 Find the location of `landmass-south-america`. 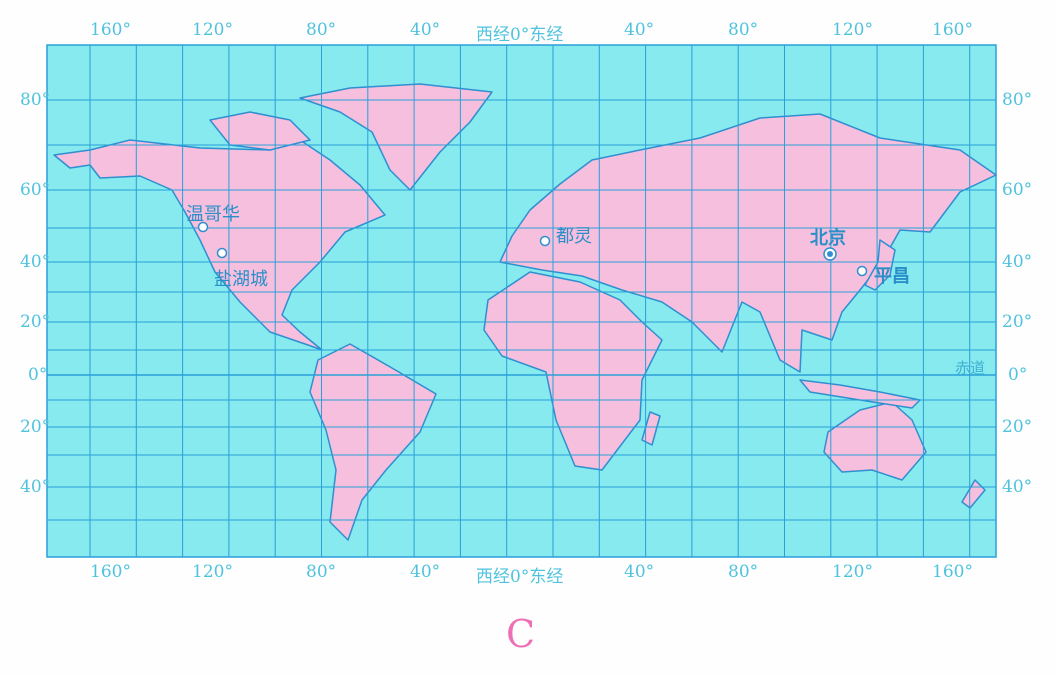

landmass-south-america is located at coordinates (373, 442).